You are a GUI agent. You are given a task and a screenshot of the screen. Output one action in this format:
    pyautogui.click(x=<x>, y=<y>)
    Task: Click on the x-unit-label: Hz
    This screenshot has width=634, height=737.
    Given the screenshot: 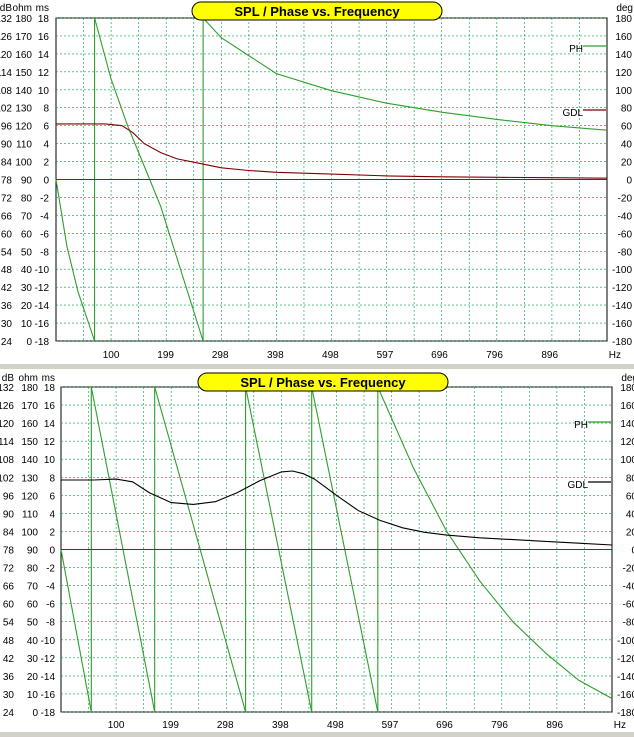 What is the action you would take?
    pyautogui.click(x=615, y=355)
    